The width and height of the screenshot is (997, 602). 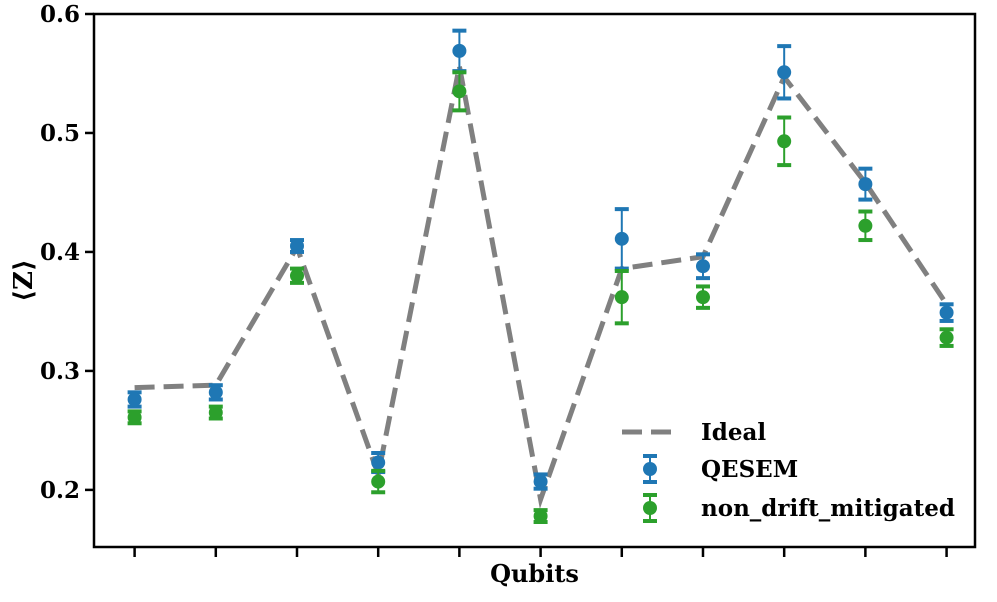 What do you see at coordinates (60, 14) in the screenshot?
I see `y-tick-label: 0.6` at bounding box center [60, 14].